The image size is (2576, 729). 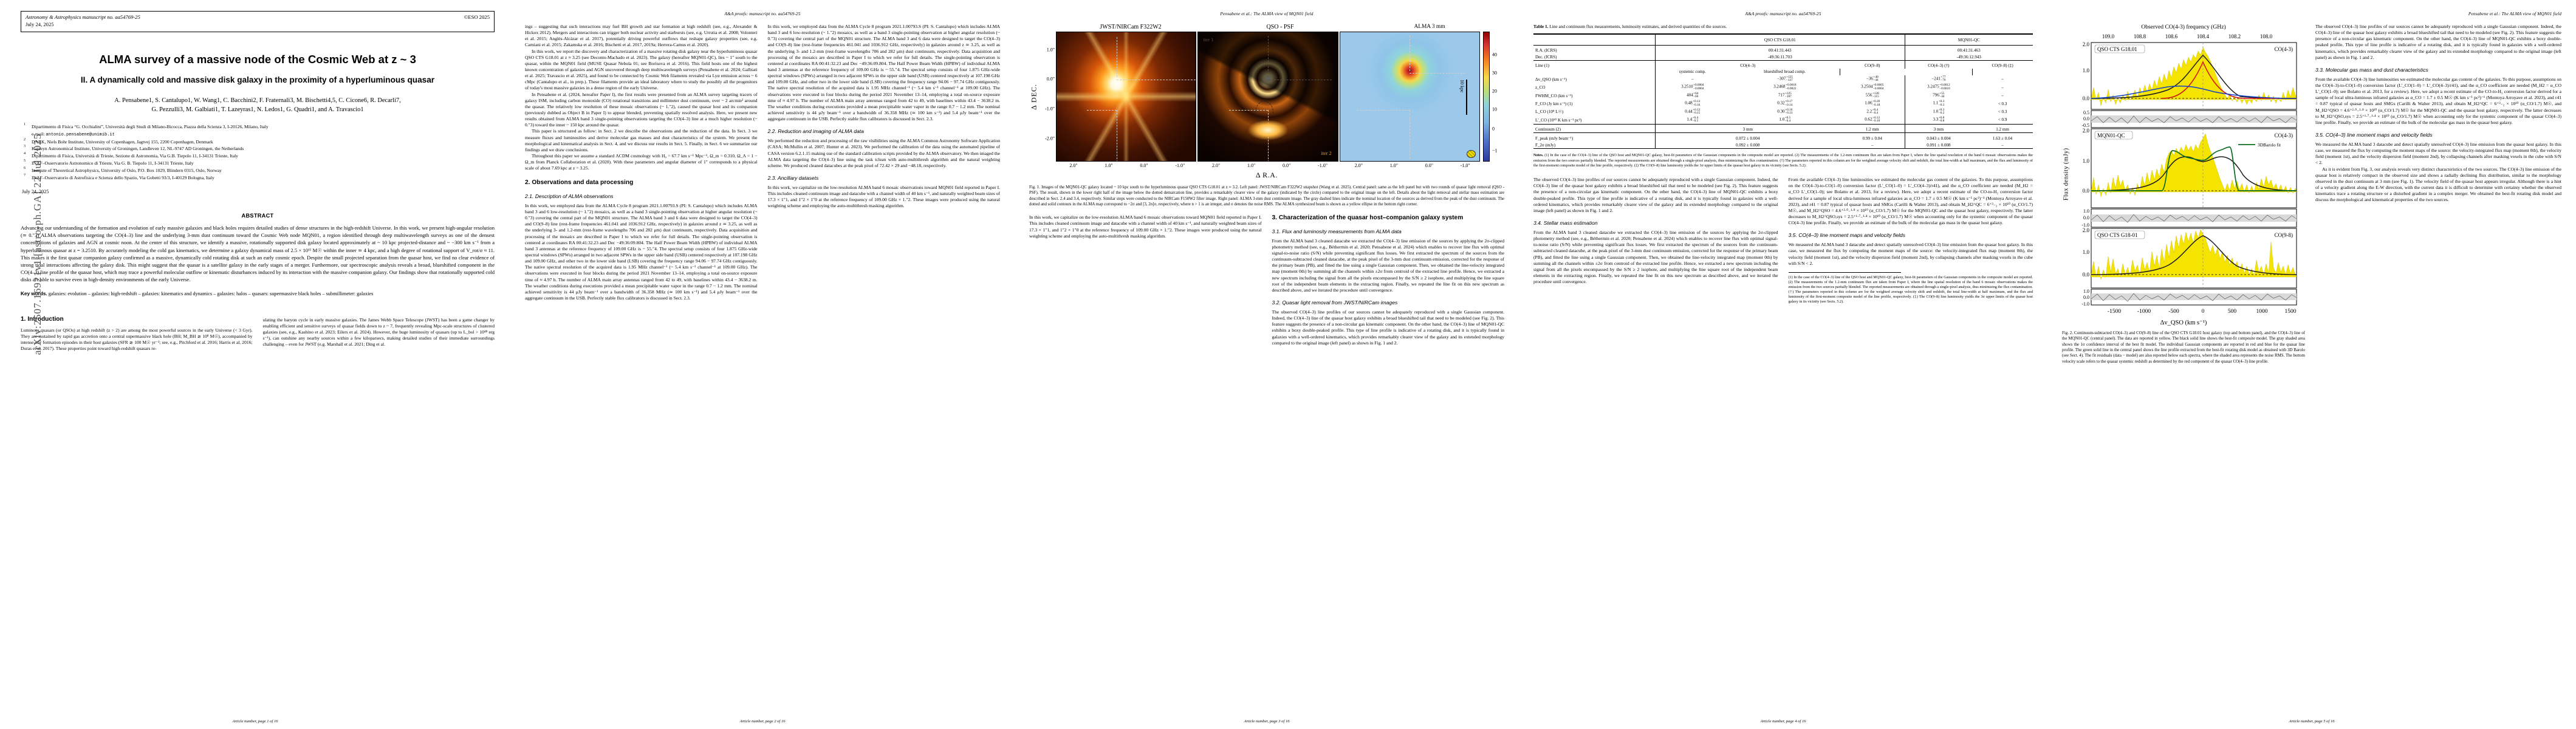 I want to click on page-footer: Article number, page 4 of 16, so click(x=1783, y=721).